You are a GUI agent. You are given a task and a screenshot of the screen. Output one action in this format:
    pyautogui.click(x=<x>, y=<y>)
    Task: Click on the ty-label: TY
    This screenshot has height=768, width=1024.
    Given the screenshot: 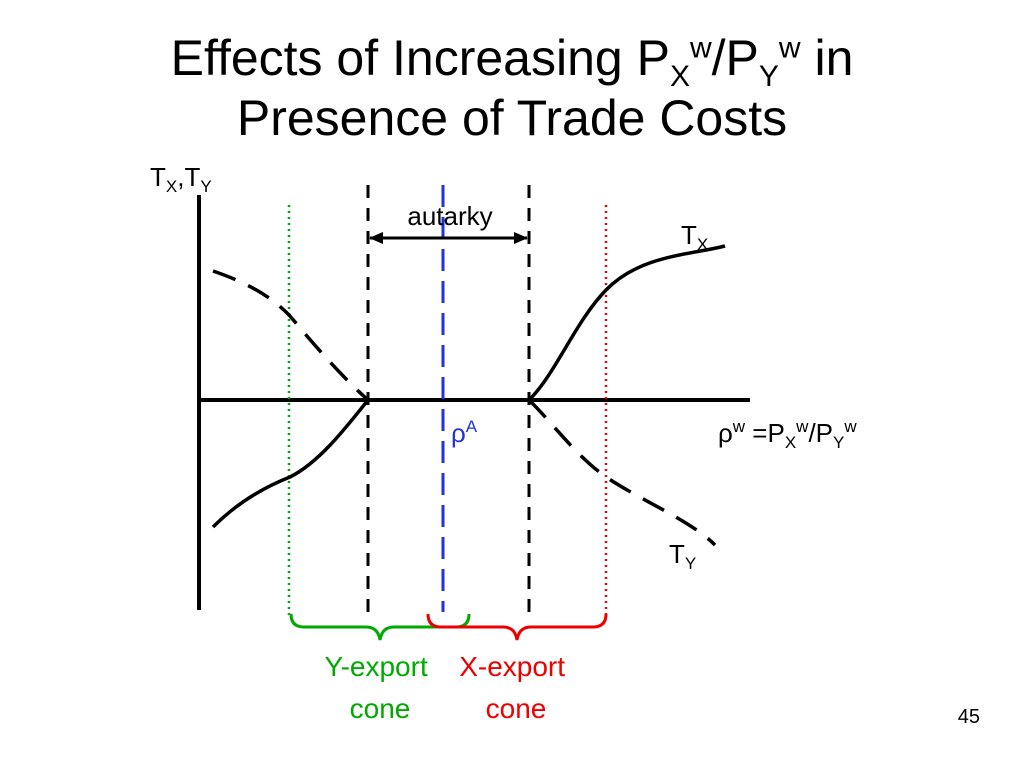 What is the action you would take?
    pyautogui.click(x=682, y=556)
    